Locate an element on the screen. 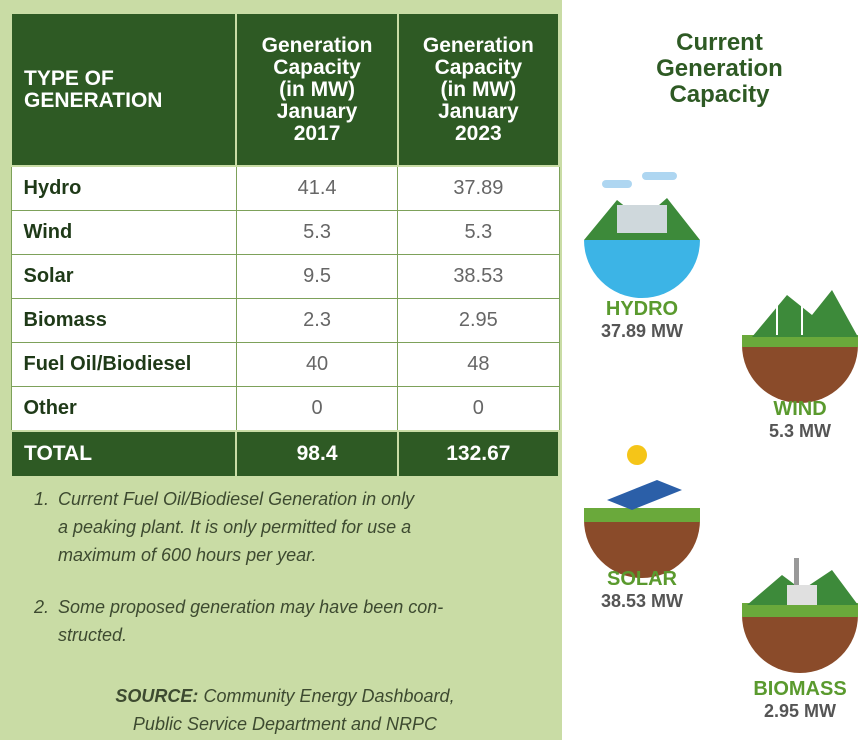  title-line: Generation is located at coordinates (719, 68).